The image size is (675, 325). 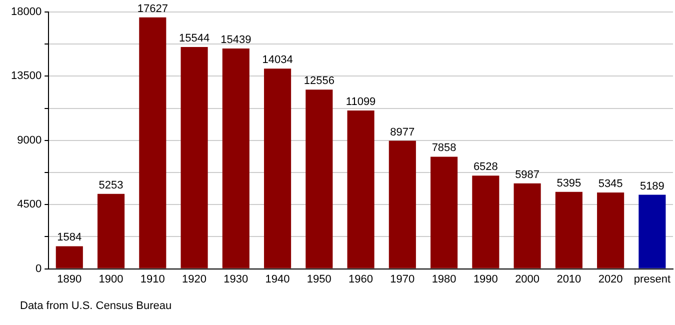 I want to click on x-tick-label: 1930, so click(x=236, y=279).